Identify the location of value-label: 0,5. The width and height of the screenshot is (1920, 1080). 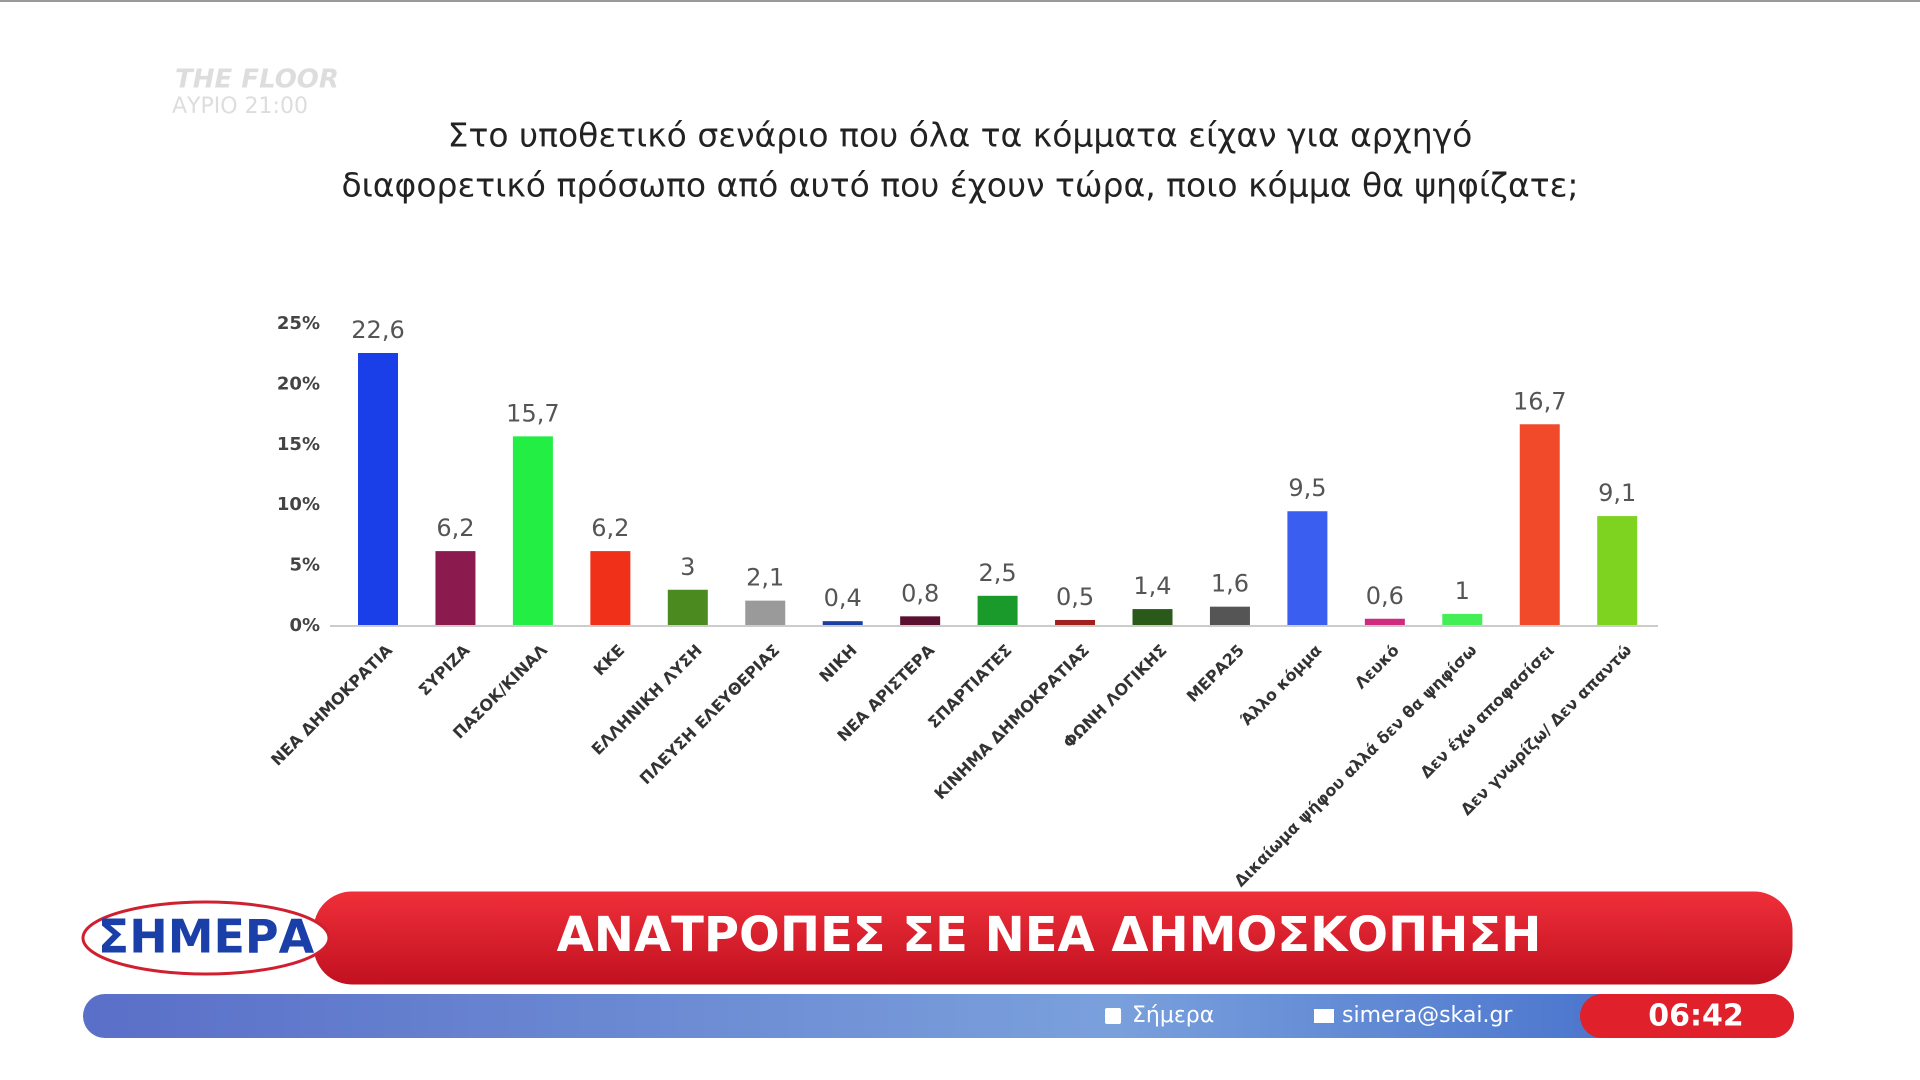
(1075, 597).